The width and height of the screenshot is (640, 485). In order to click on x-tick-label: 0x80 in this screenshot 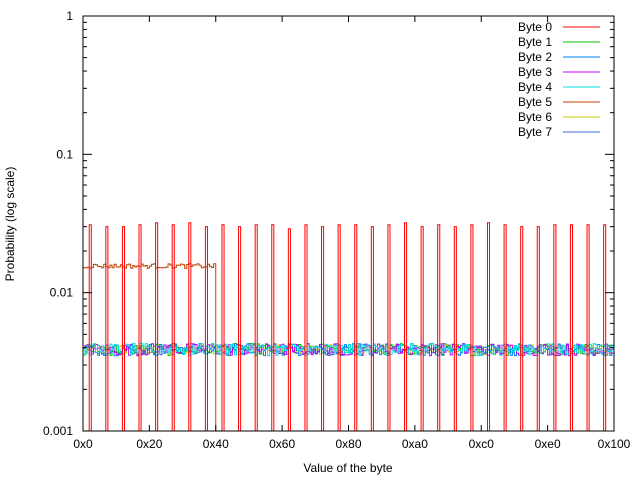, I will do `click(348, 444)`.